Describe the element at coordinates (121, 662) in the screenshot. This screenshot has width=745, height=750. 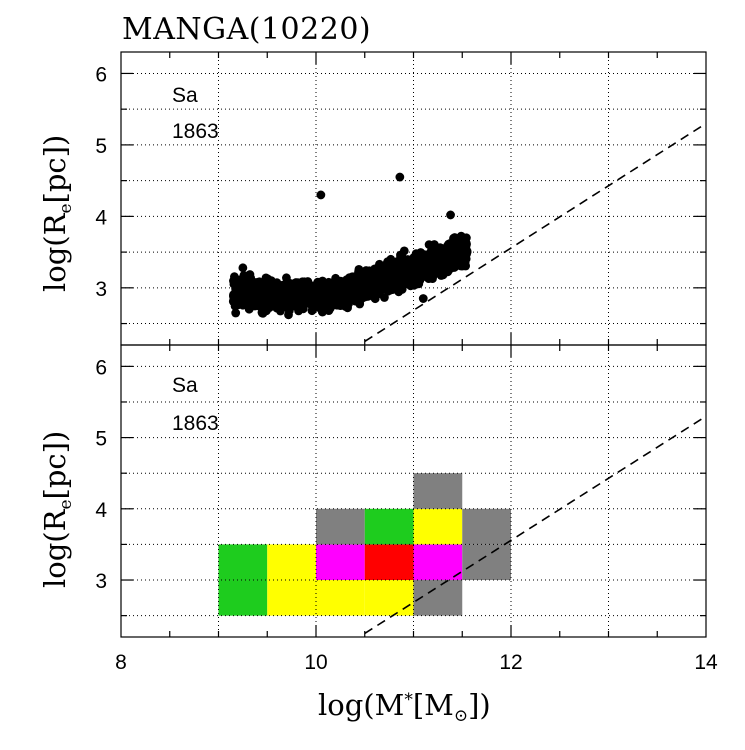
I see `x-tick-label: 8` at that location.